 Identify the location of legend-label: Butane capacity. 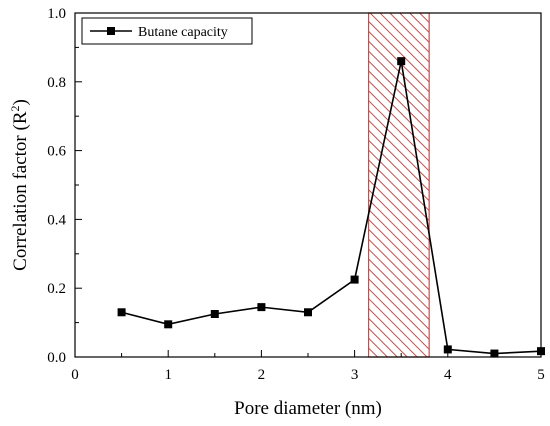
(183, 32).